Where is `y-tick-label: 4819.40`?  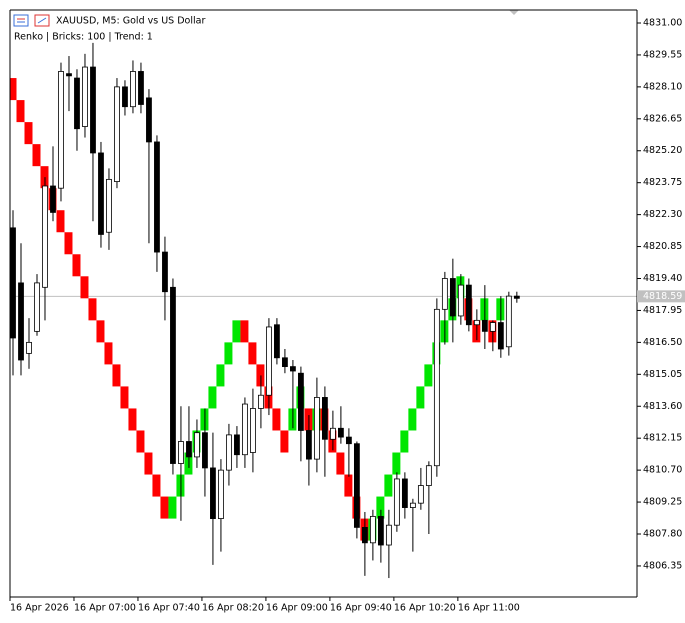
y-tick-label: 4819.40 is located at coordinates (662, 278).